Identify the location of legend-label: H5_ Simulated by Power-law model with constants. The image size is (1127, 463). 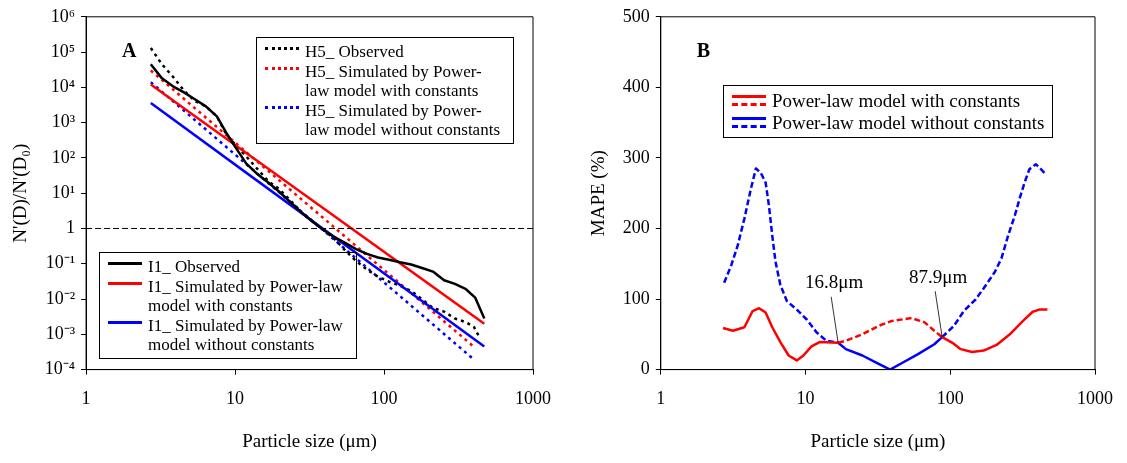
(394, 80).